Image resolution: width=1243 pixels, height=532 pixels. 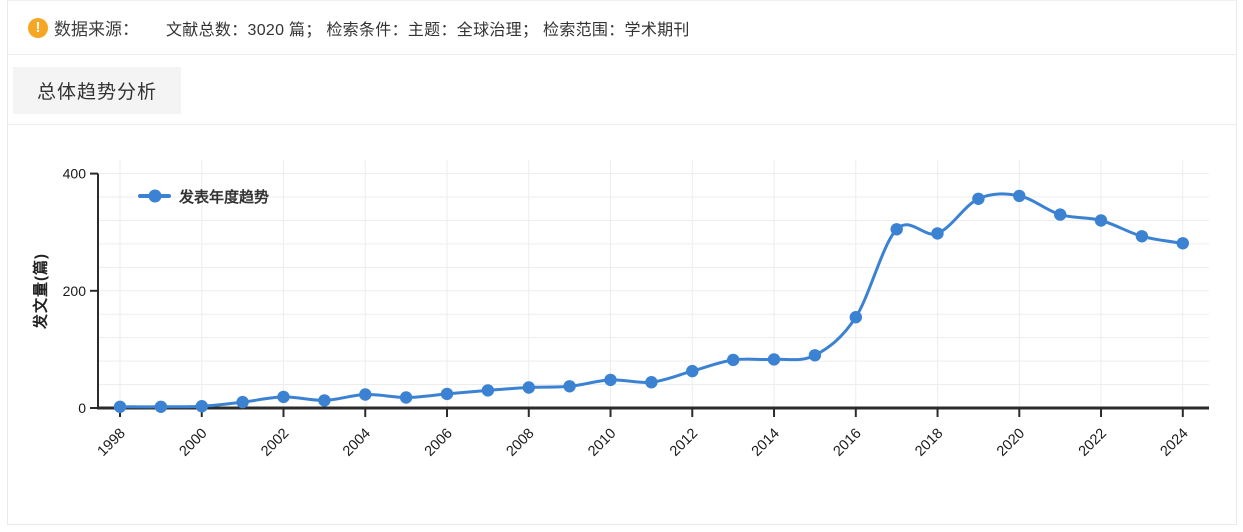 What do you see at coordinates (324, 400) in the screenshot?
I see `data-point-2003` at bounding box center [324, 400].